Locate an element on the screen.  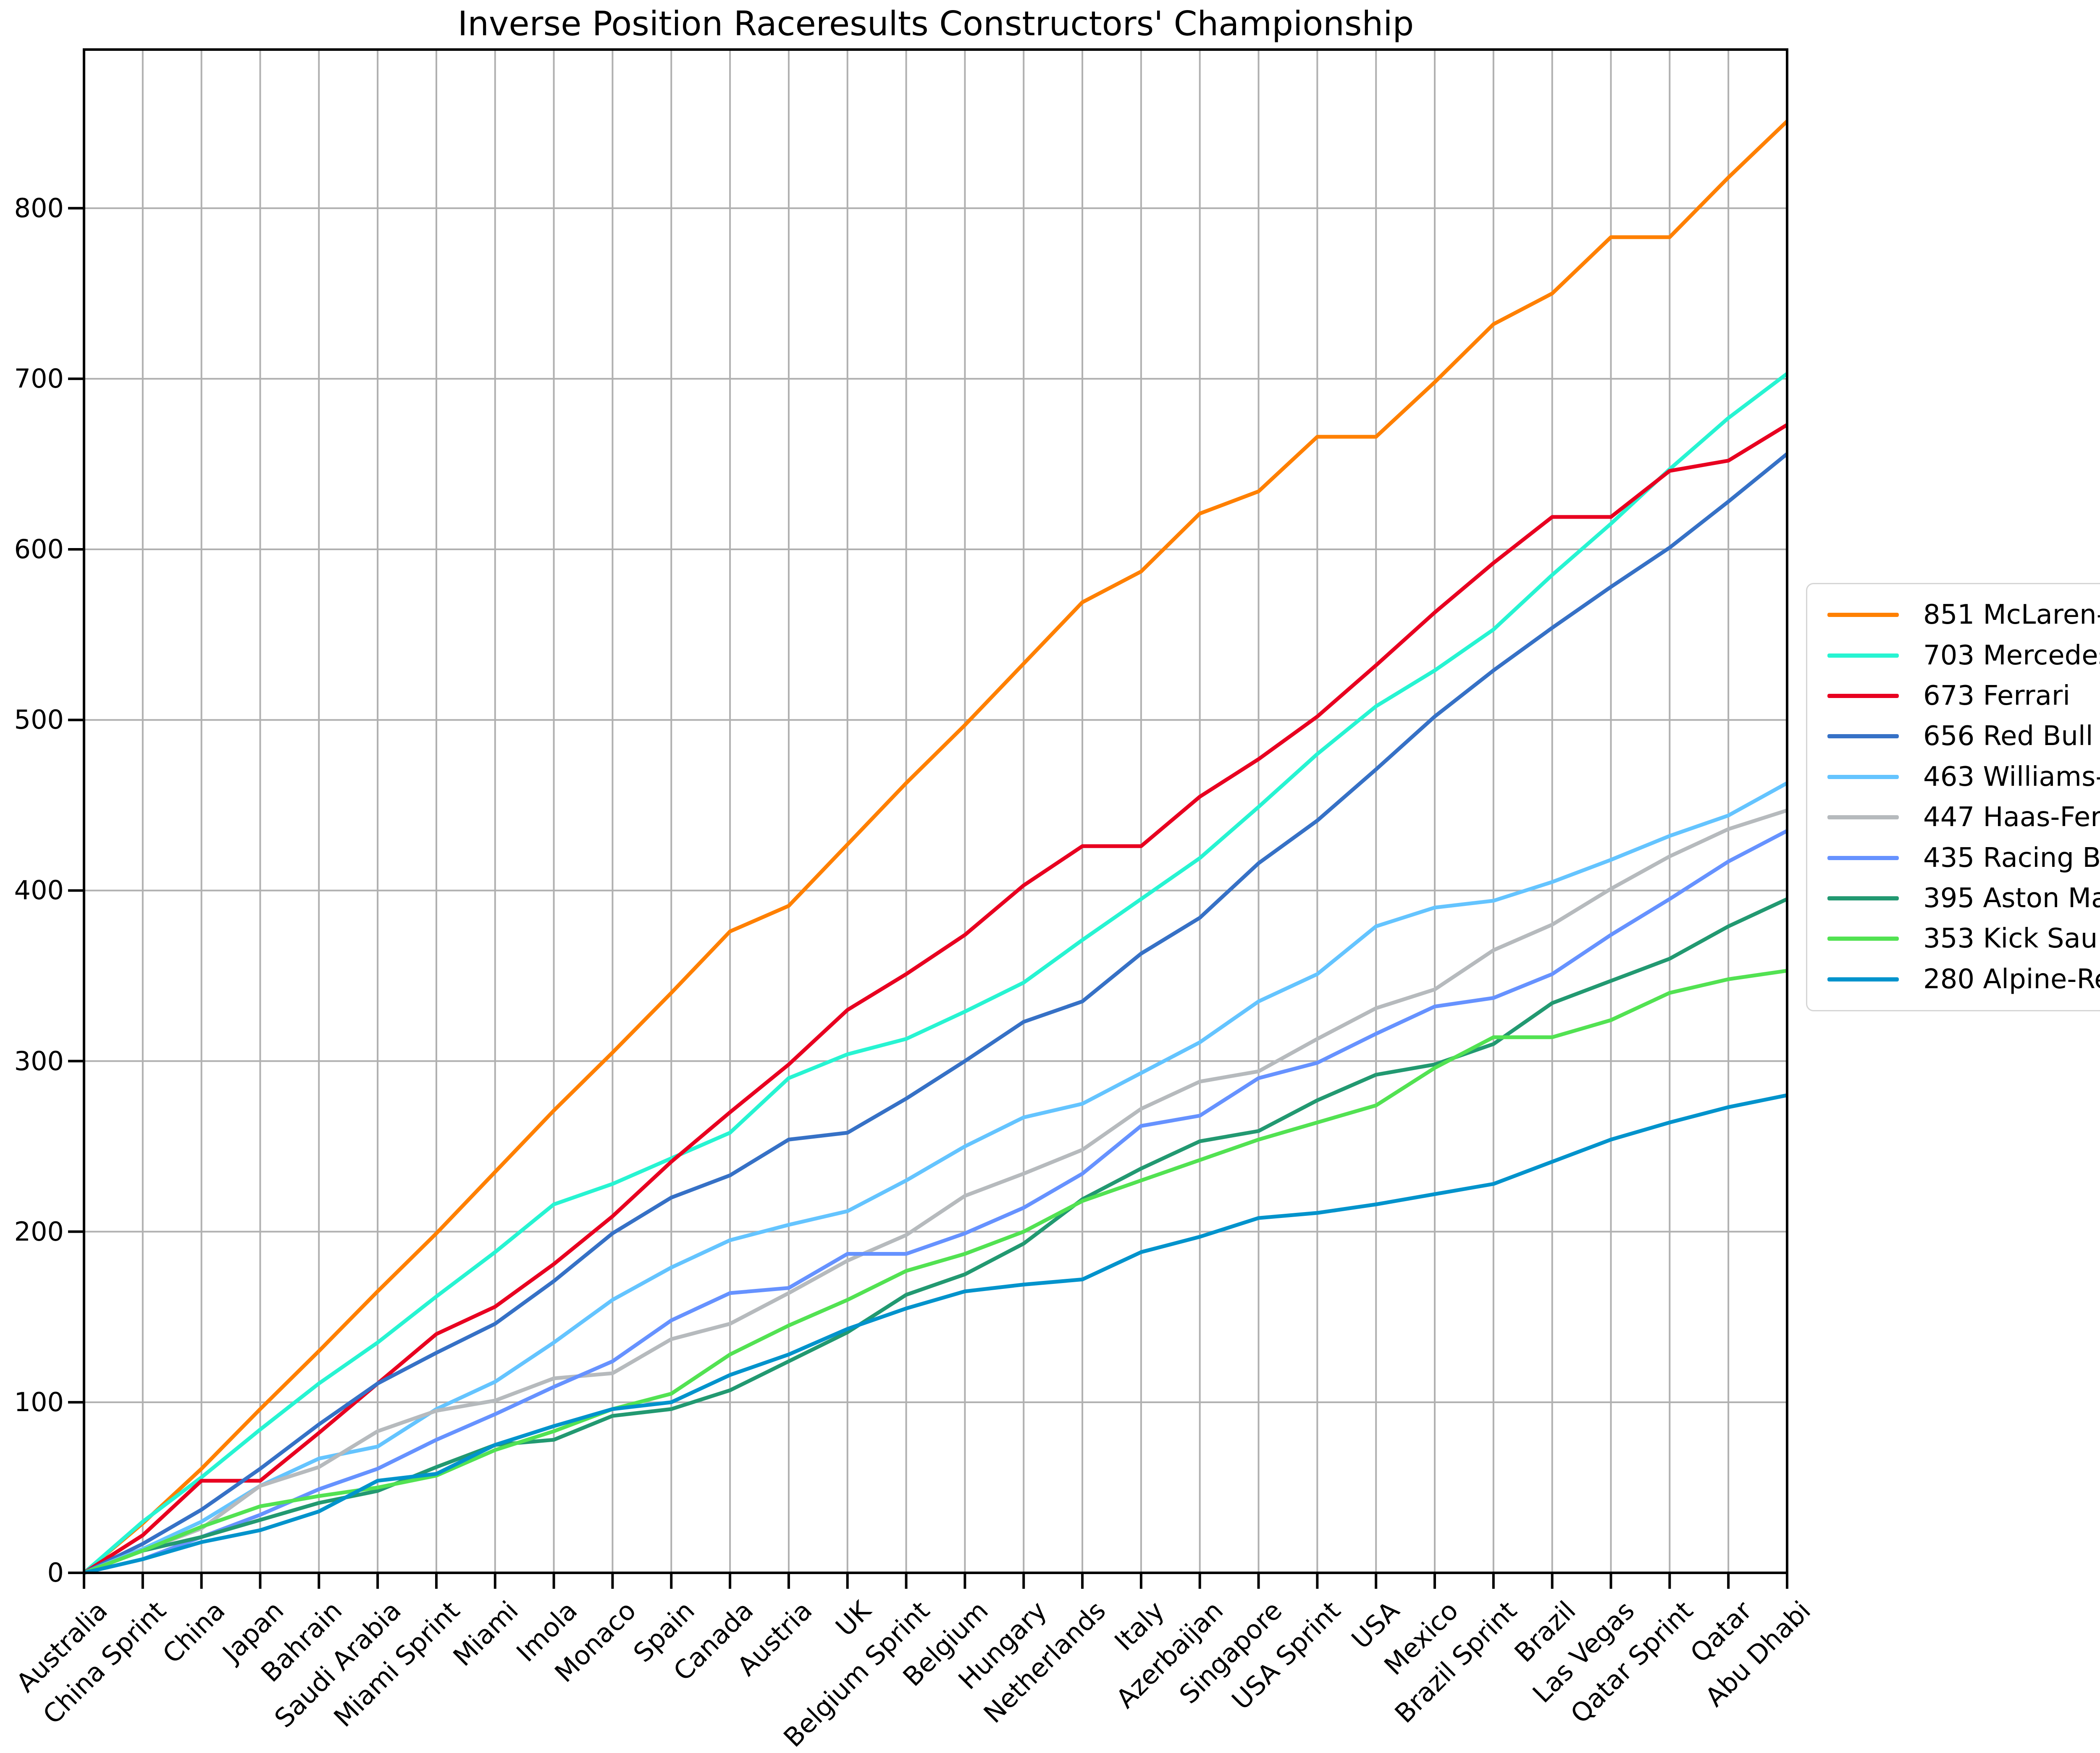
y-tick-label: 0 is located at coordinates (55, 1572).